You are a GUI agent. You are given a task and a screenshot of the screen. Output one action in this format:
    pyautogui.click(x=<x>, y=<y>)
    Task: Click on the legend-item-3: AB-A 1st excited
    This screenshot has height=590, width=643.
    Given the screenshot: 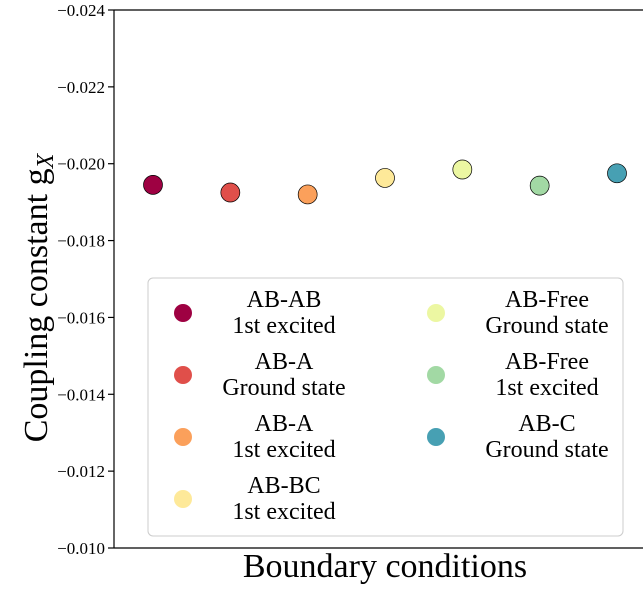 What is the action you would take?
    pyautogui.click(x=255, y=437)
    